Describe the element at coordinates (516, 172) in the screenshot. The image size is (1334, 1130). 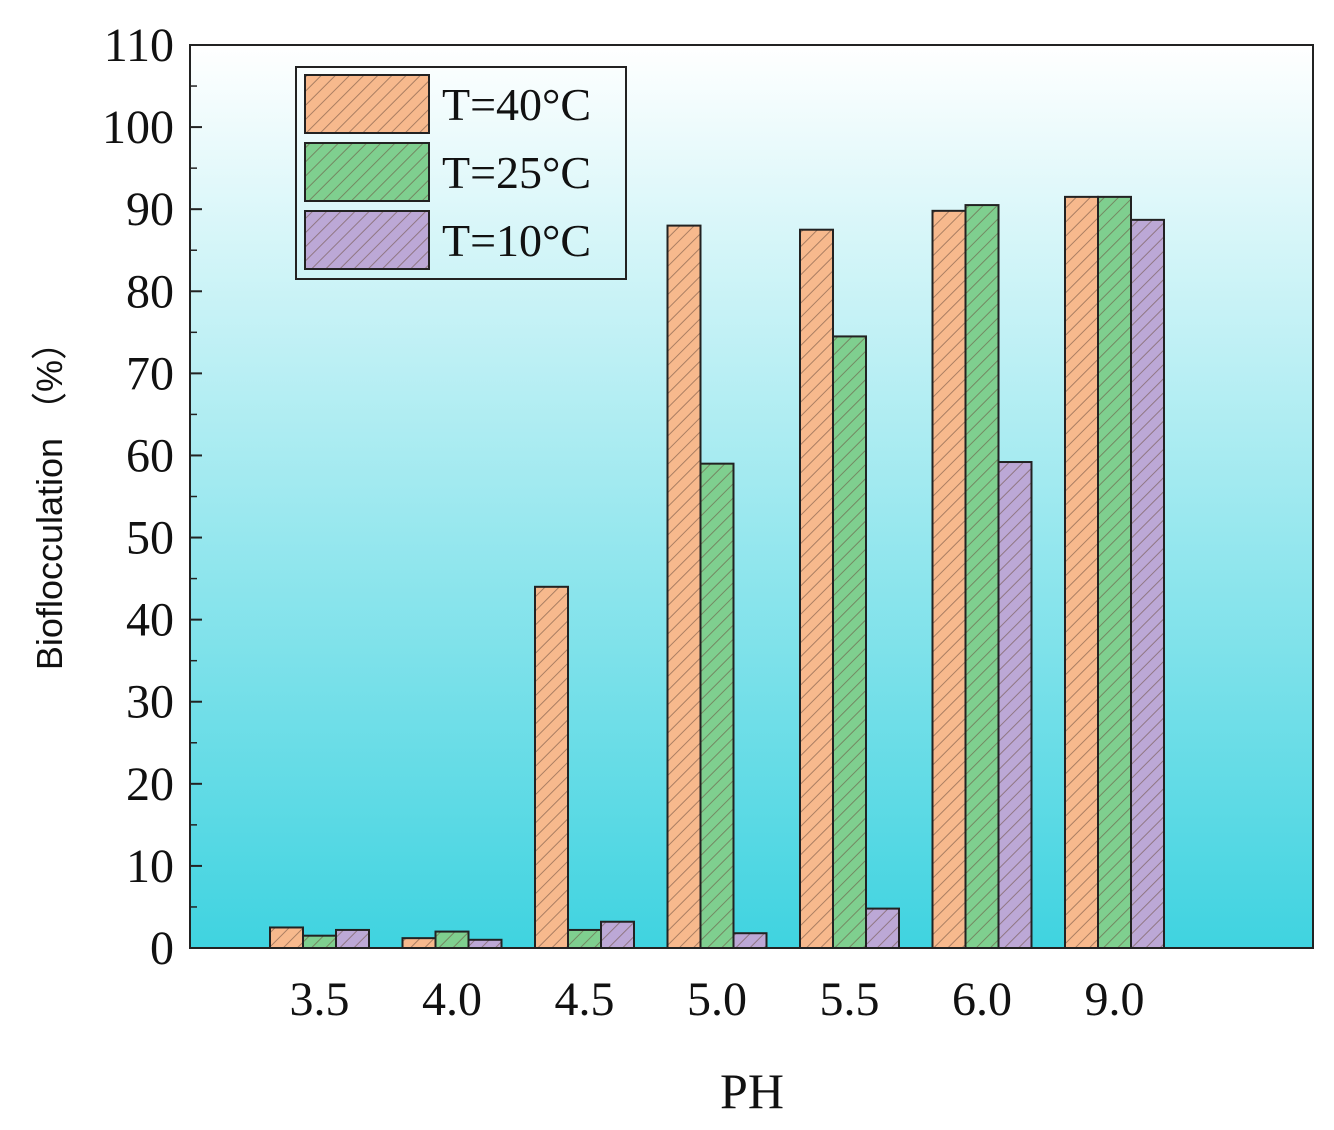
I see `legend-label: T=25°C` at that location.